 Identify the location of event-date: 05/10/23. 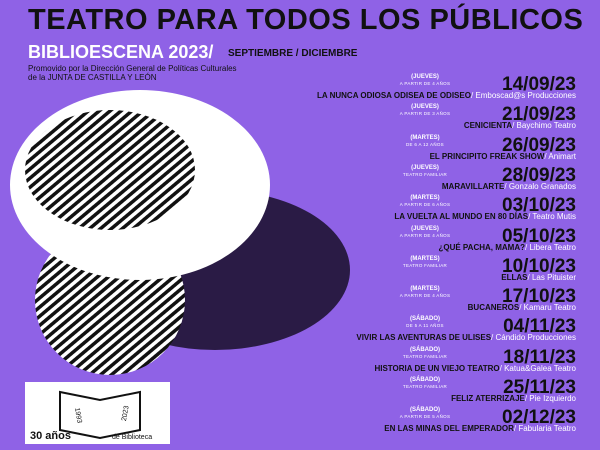
(539, 236).